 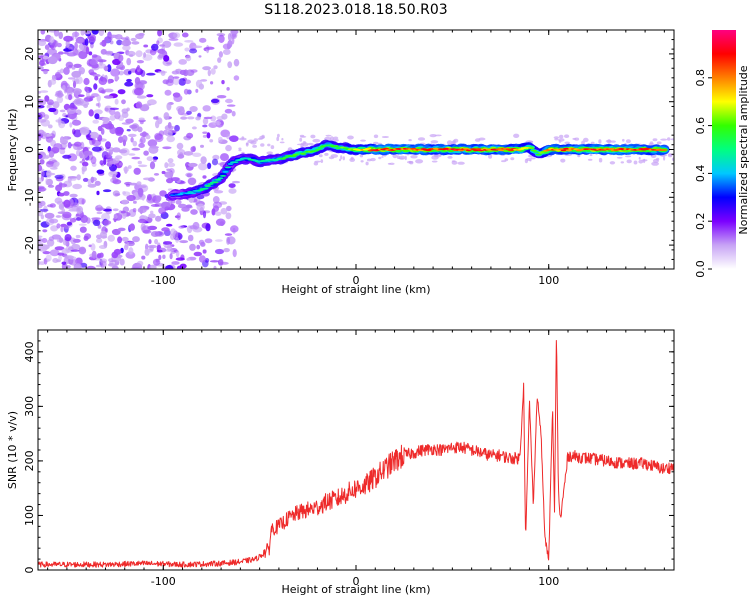 I want to click on spectrogram-y-axis-label: Frequency (Hz), so click(x=12, y=150).